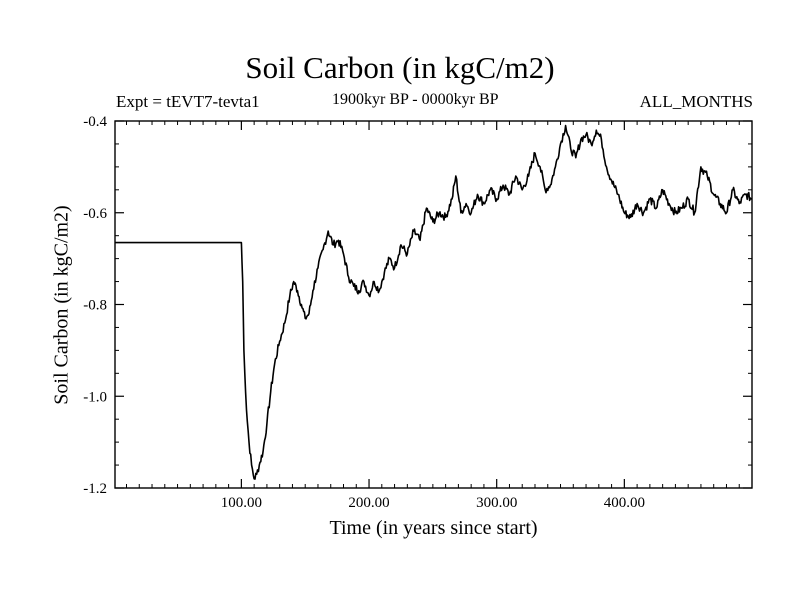 This screenshot has height=600, width=800. What do you see at coordinates (95, 214) in the screenshot?
I see `y-tick-label: -0.6` at bounding box center [95, 214].